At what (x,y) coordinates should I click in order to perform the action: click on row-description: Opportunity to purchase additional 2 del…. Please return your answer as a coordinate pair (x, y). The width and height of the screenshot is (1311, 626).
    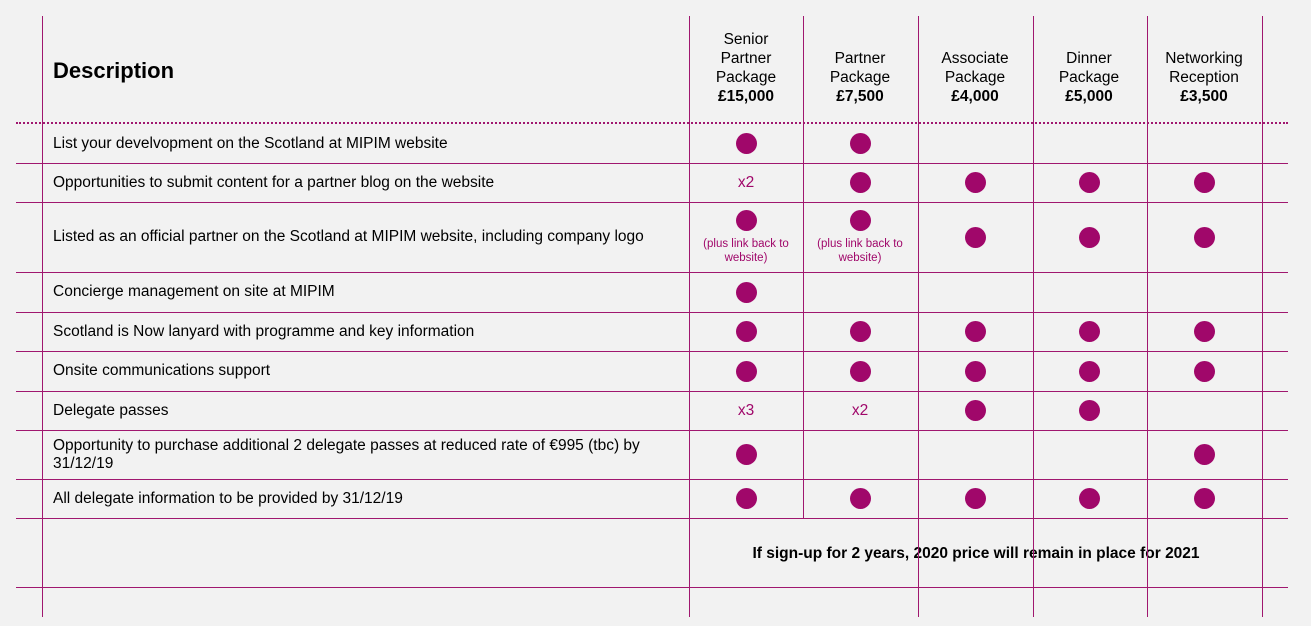
    Looking at the image, I should click on (346, 454).